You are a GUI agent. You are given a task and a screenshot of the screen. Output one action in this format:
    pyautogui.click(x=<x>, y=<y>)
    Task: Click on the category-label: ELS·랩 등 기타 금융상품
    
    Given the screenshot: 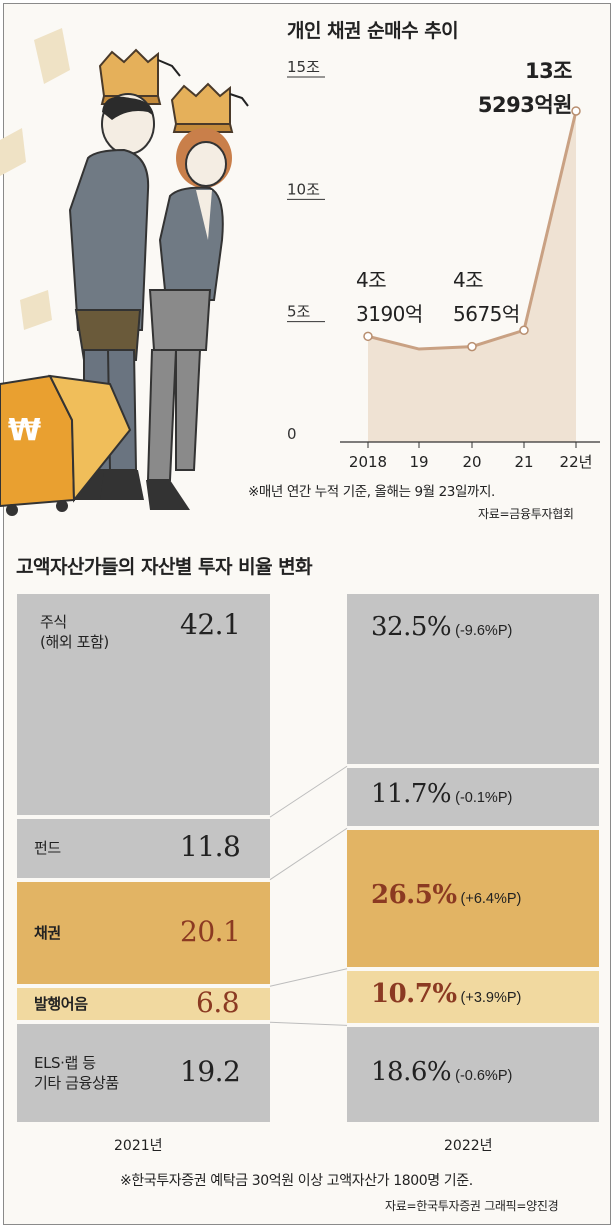 What is the action you would take?
    pyautogui.click(x=76, y=1073)
    